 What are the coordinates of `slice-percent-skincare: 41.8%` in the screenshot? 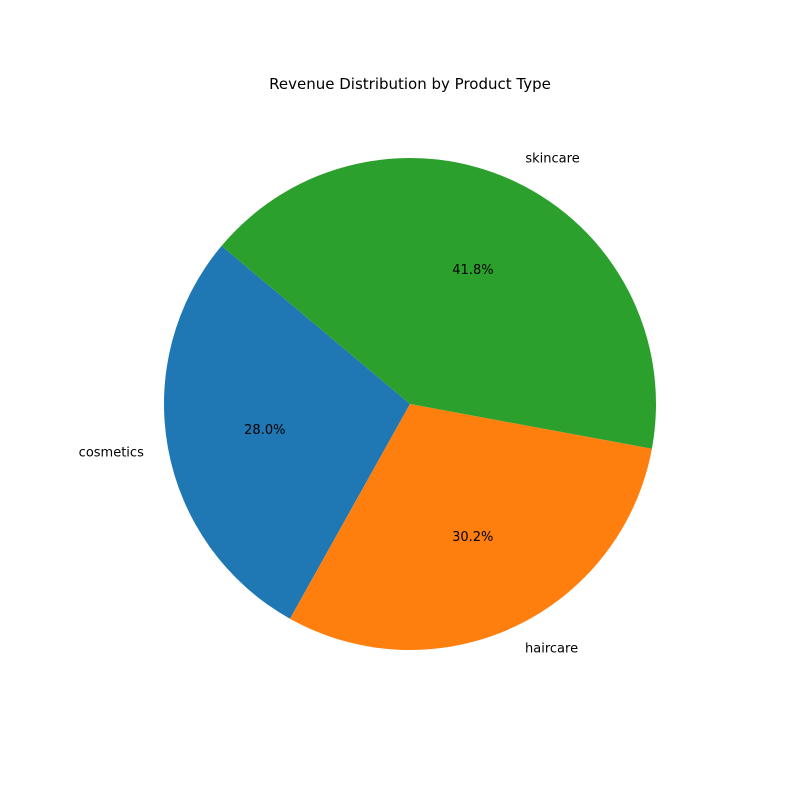 It's located at (472, 270).